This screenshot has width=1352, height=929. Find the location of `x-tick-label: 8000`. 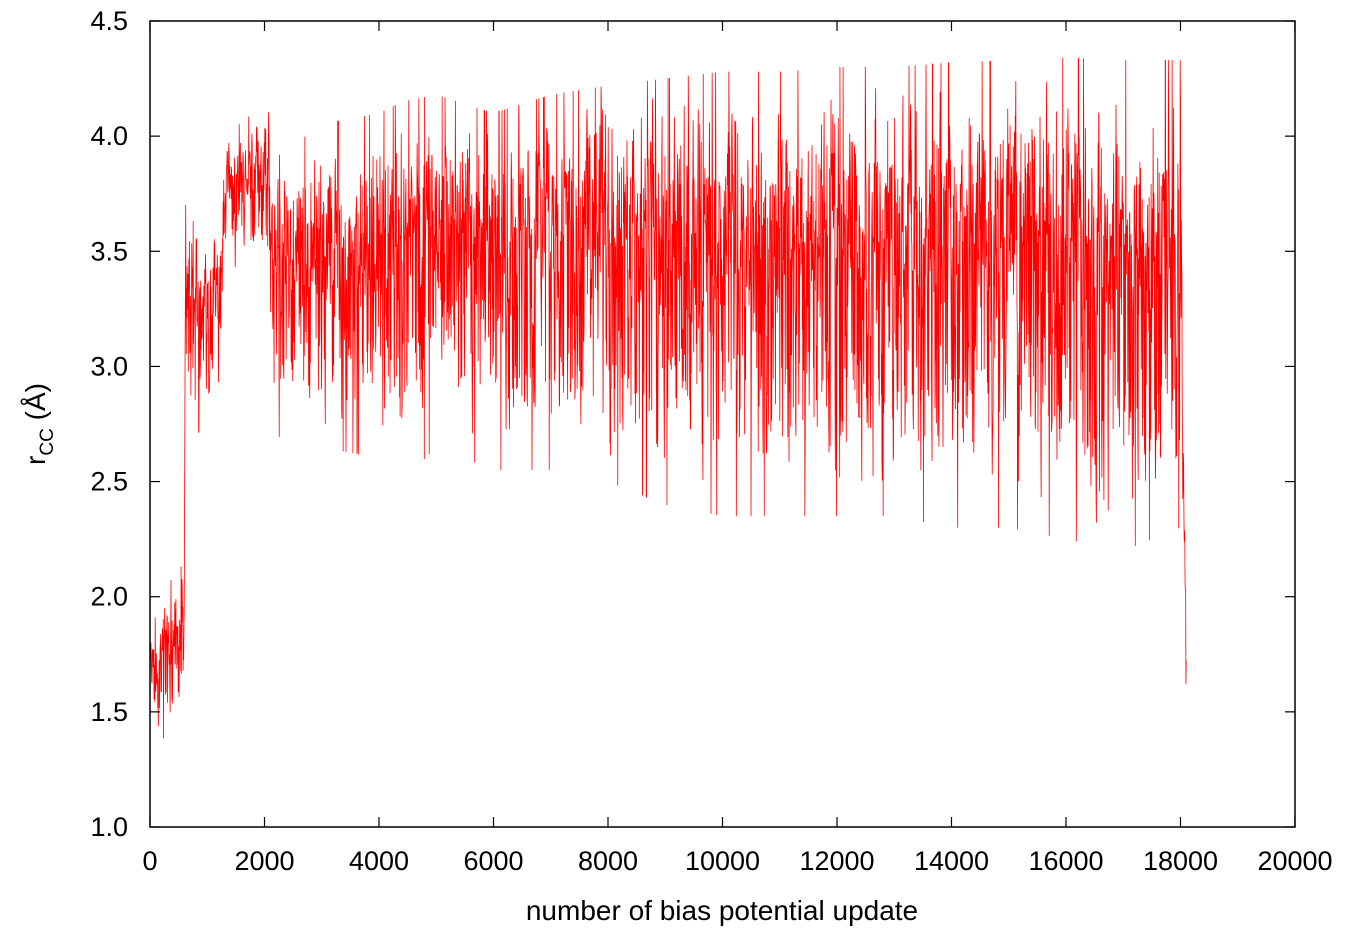

x-tick-label: 8000 is located at coordinates (608, 861).